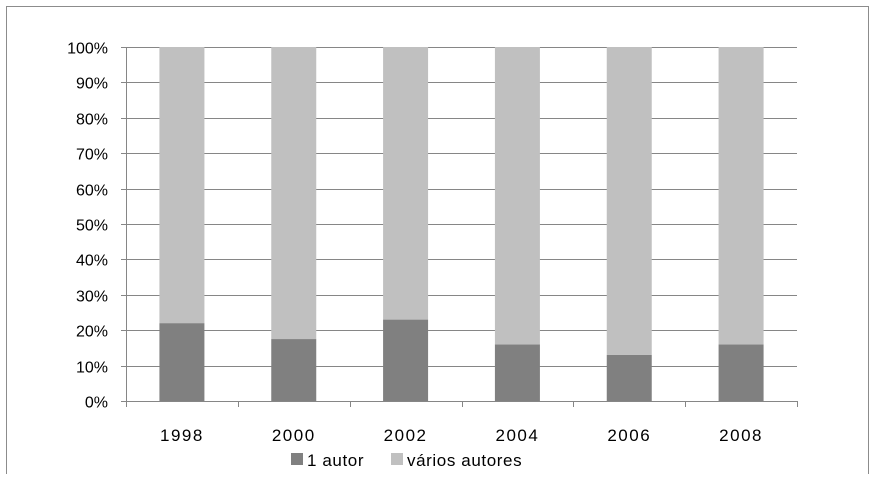 Image resolution: width=875 pixels, height=479 pixels. Describe the element at coordinates (92, 84) in the screenshot. I see `y-tick-label: 90%` at that location.